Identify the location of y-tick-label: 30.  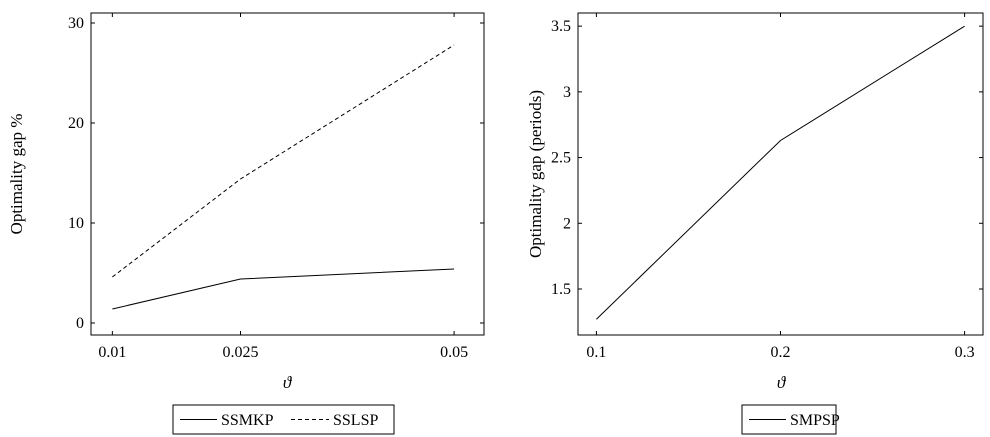
(76, 23).